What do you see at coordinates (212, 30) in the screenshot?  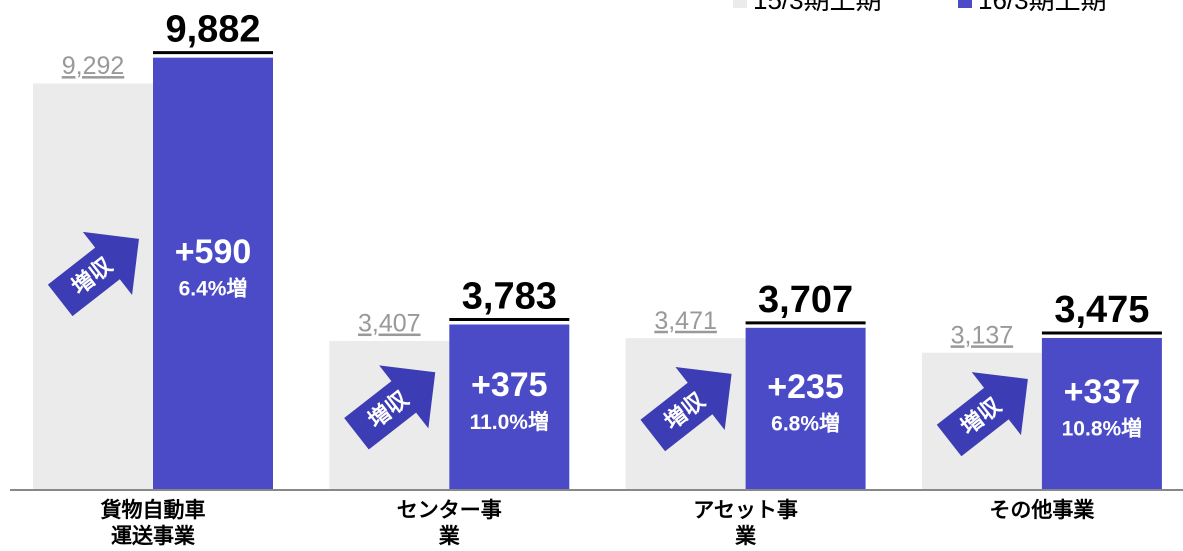 I see `value-label: 9,882` at bounding box center [212, 30].